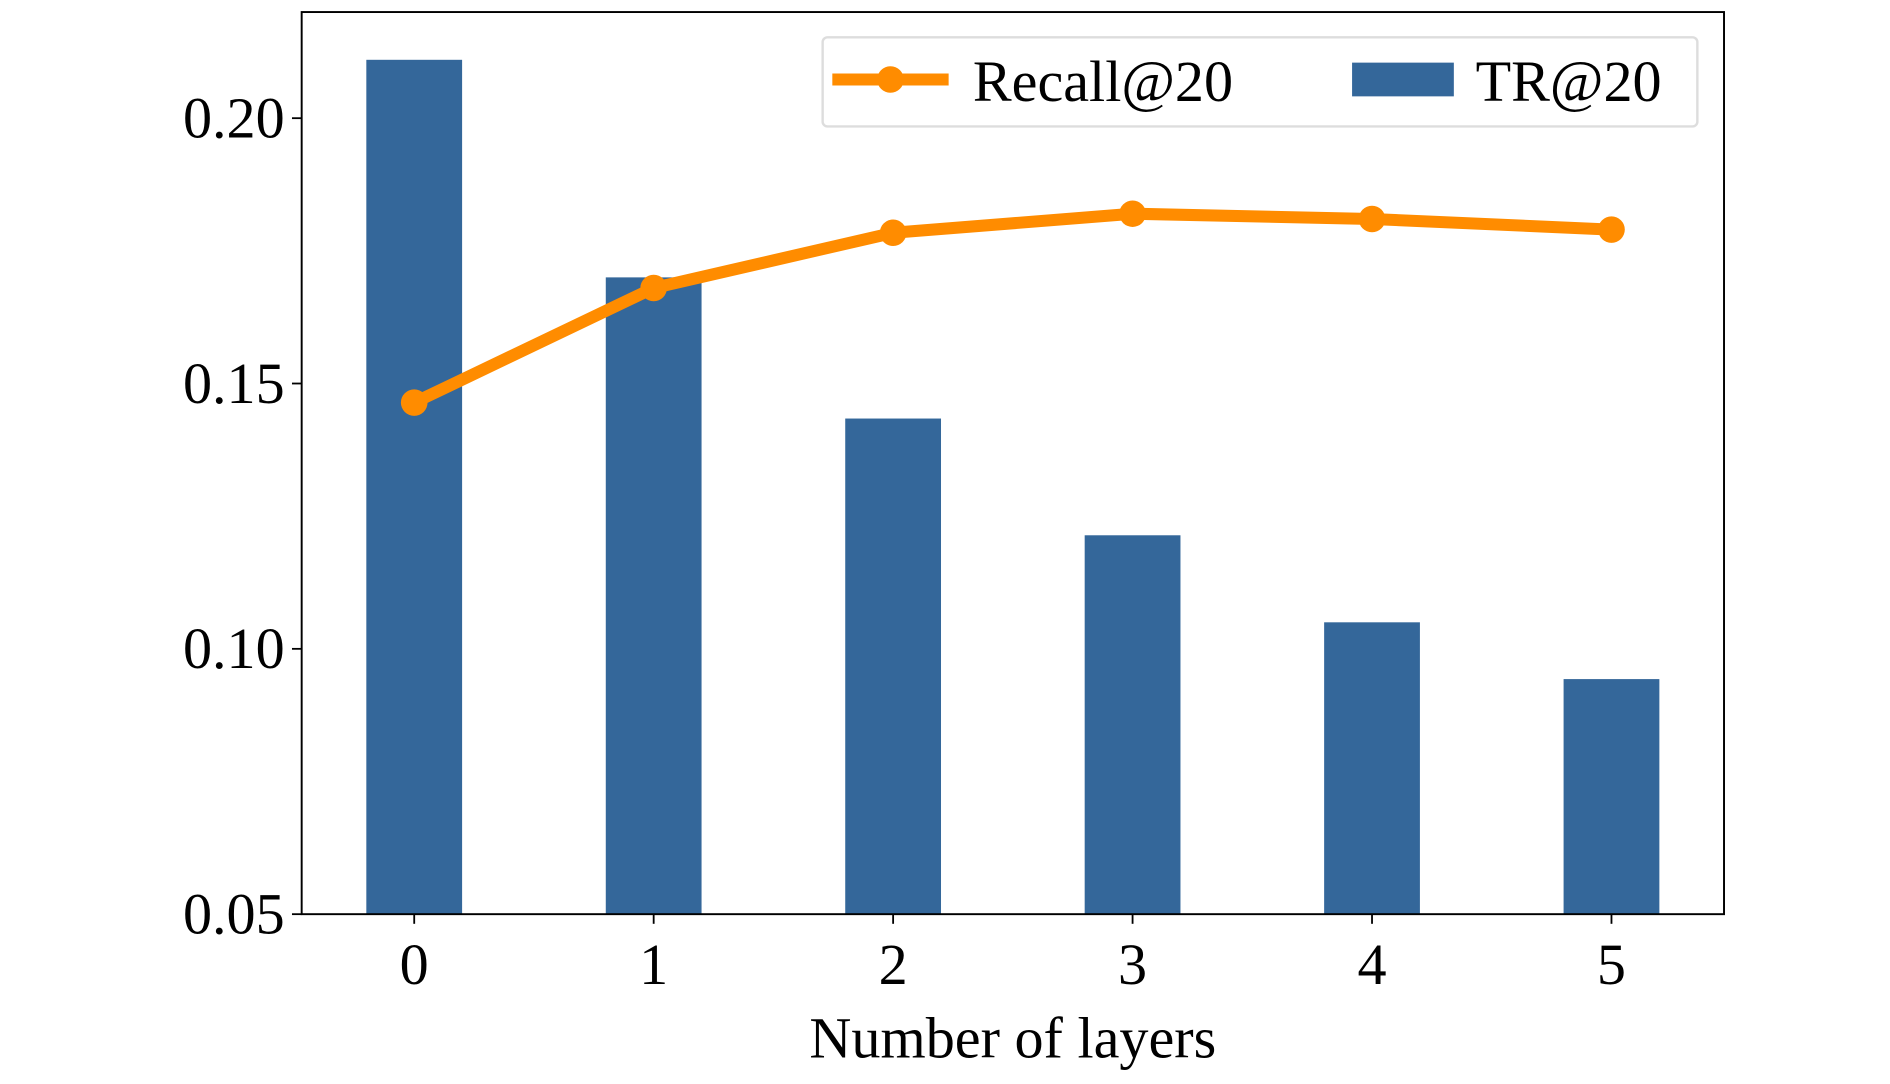 The image size is (1890, 1084). Describe the element at coordinates (1012, 1038) in the screenshot. I see `x-axis-label: Number of layers` at that location.